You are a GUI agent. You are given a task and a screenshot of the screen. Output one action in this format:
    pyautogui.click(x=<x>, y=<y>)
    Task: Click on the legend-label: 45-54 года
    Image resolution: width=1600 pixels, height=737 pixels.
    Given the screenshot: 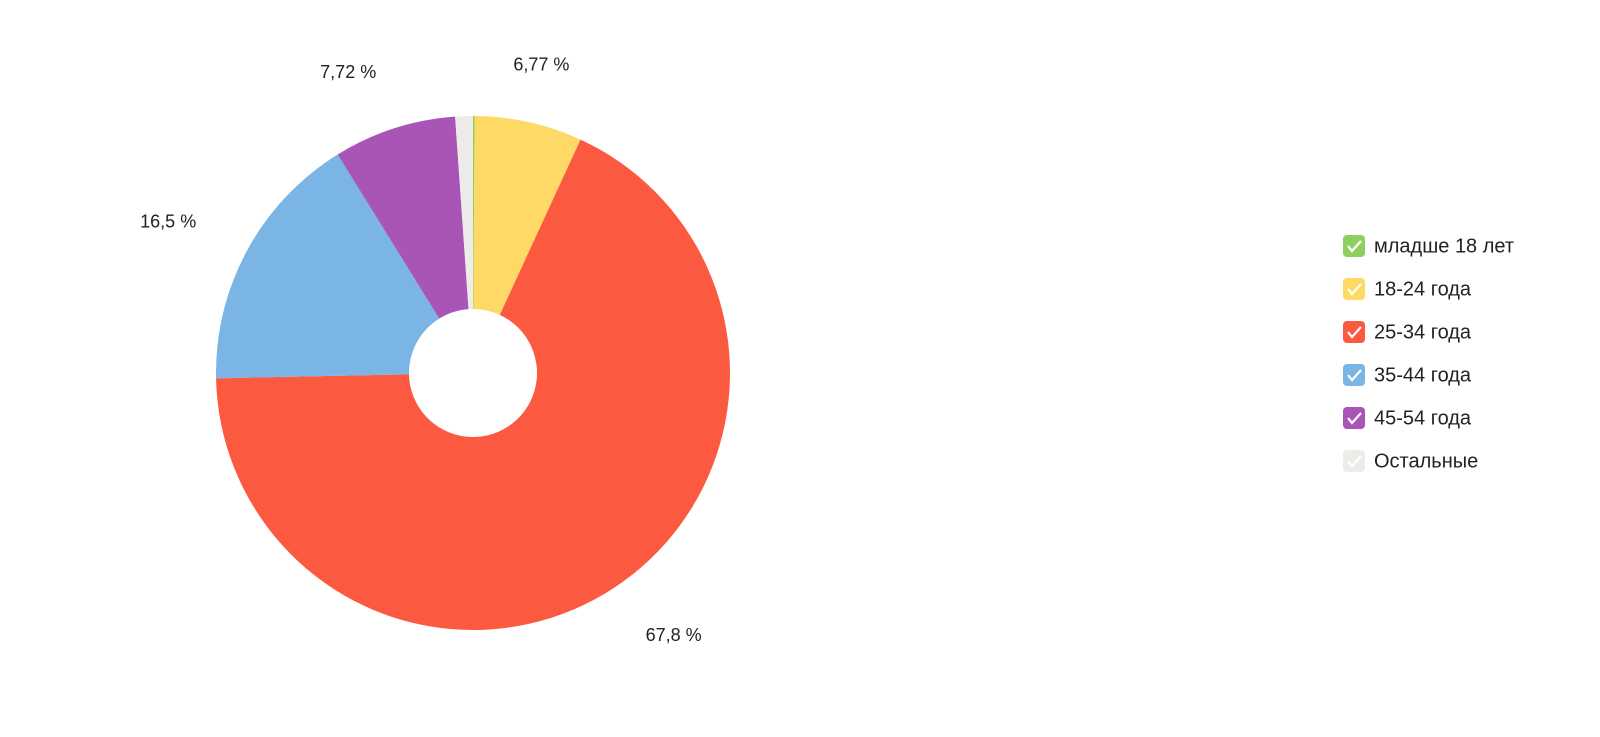 What is the action you would take?
    pyautogui.click(x=1423, y=418)
    